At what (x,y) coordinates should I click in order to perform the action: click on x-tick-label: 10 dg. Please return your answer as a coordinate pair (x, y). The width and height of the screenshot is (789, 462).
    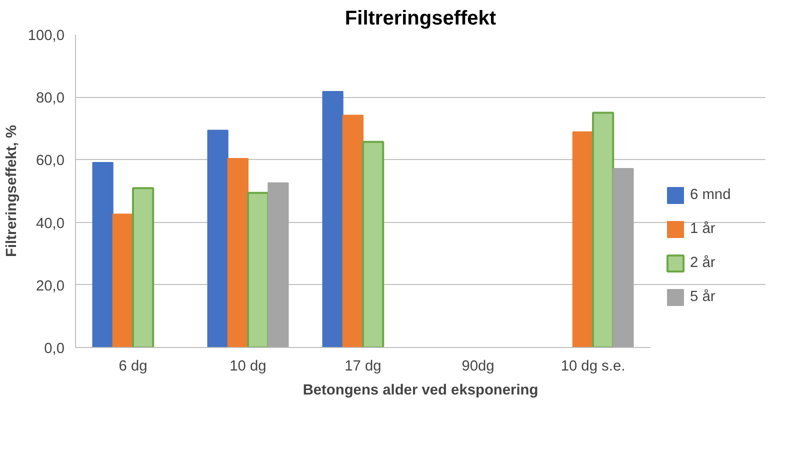
    Looking at the image, I should click on (248, 366).